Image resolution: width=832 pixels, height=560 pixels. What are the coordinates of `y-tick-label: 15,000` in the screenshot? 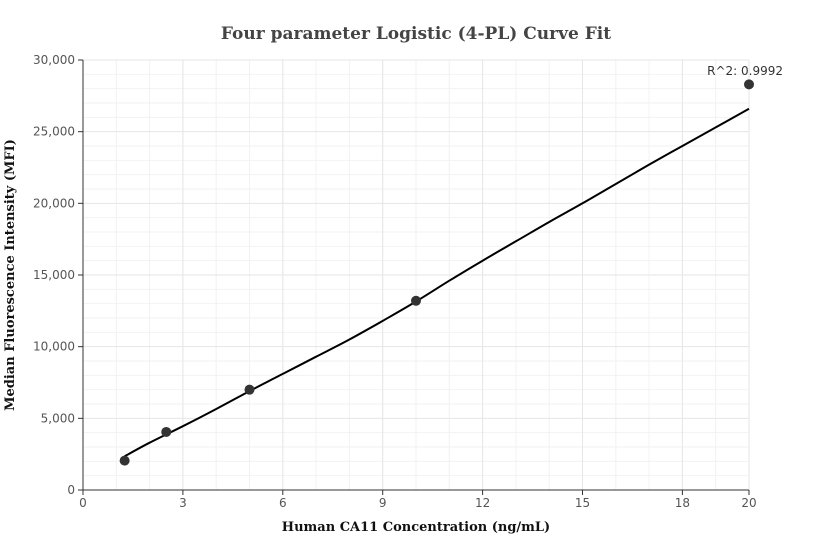 It's located at (54, 275).